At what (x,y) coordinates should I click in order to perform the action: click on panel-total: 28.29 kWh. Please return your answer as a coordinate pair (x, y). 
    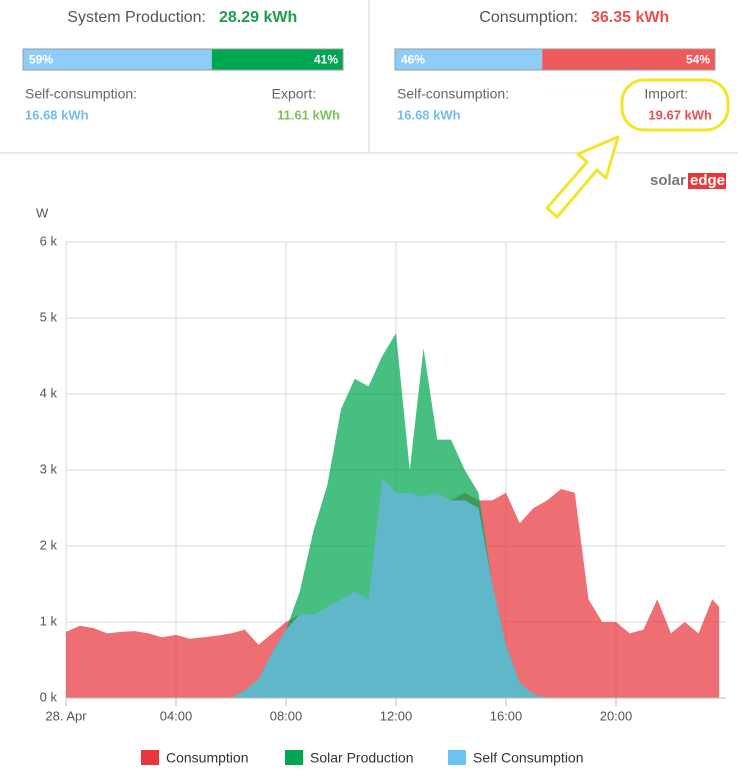
    Looking at the image, I should click on (258, 17).